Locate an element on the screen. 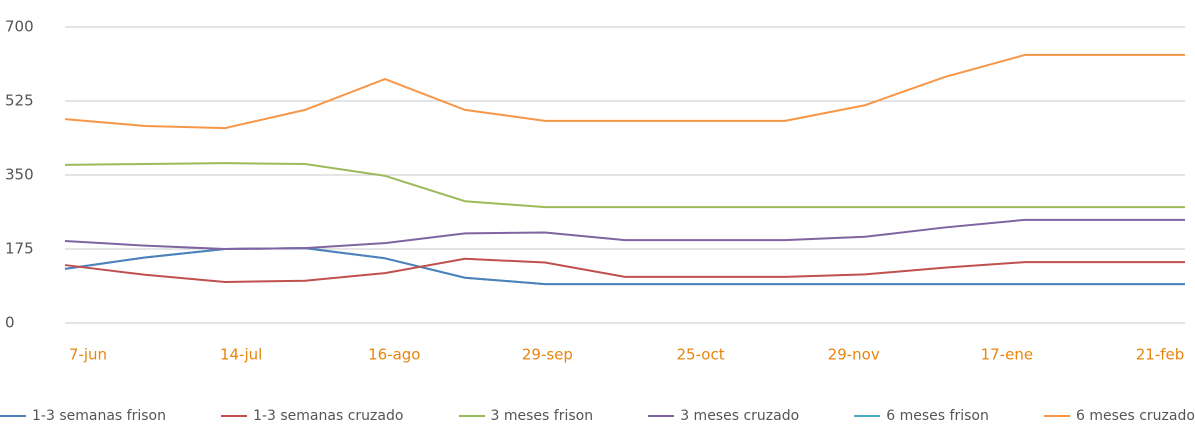 The height and width of the screenshot is (430, 1195). x-tick-label: 21-feb is located at coordinates (1160, 355).